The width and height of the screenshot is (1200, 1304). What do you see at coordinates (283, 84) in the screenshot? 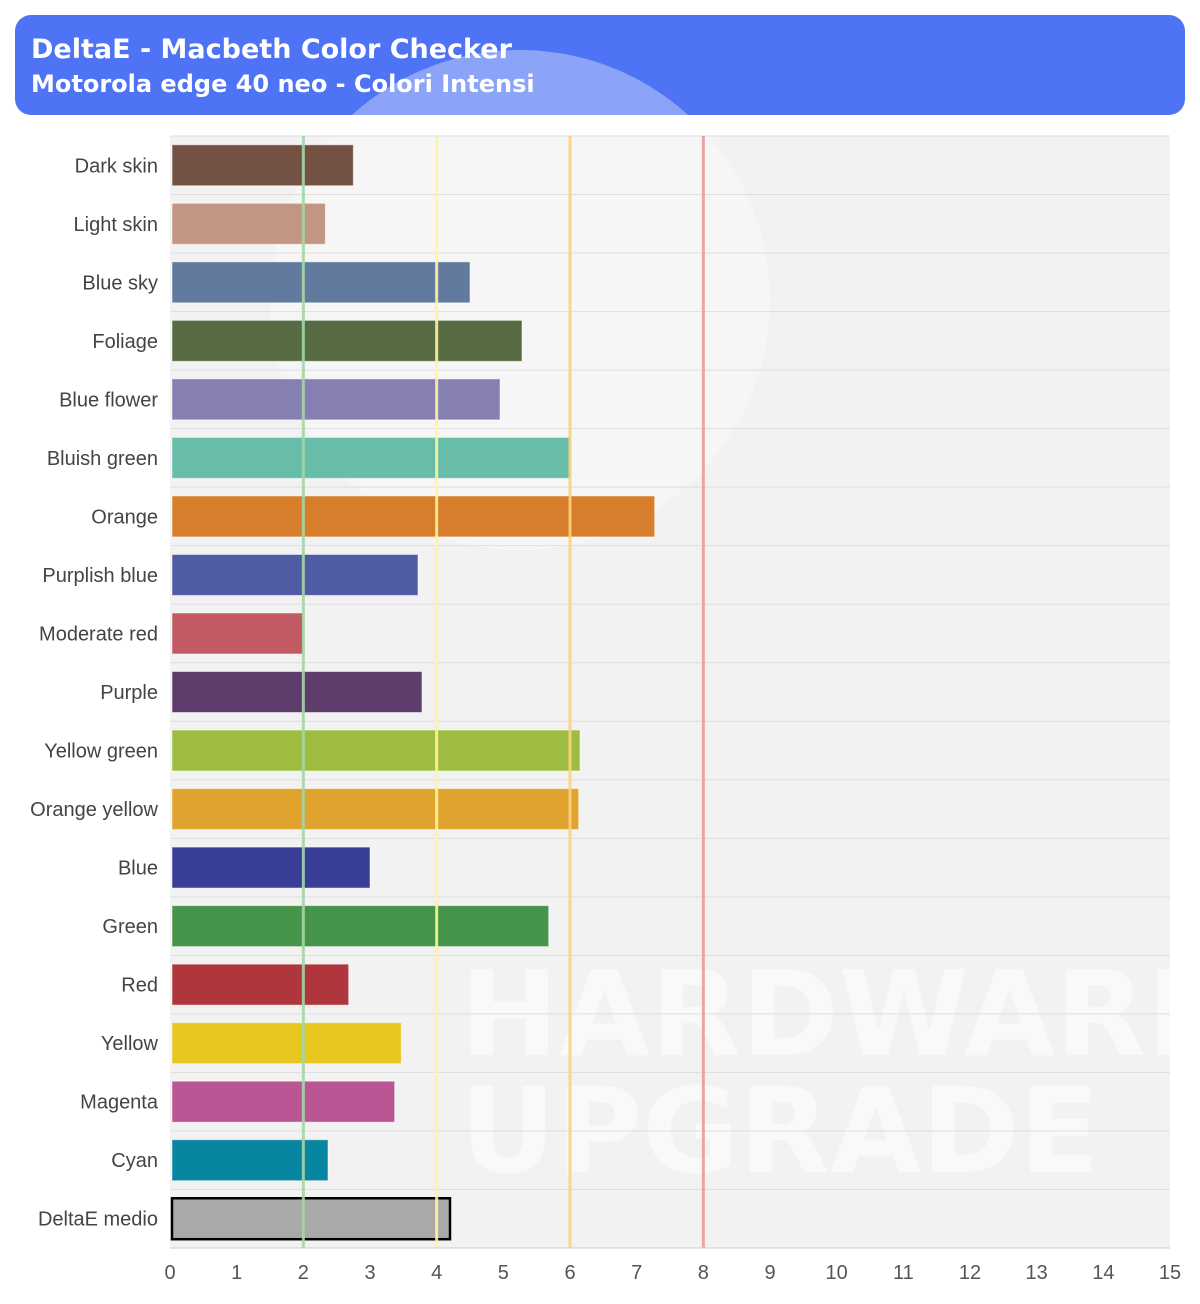
I see `chart-subtitle: Motorola edge 40 neo - Colori Intensi` at bounding box center [283, 84].